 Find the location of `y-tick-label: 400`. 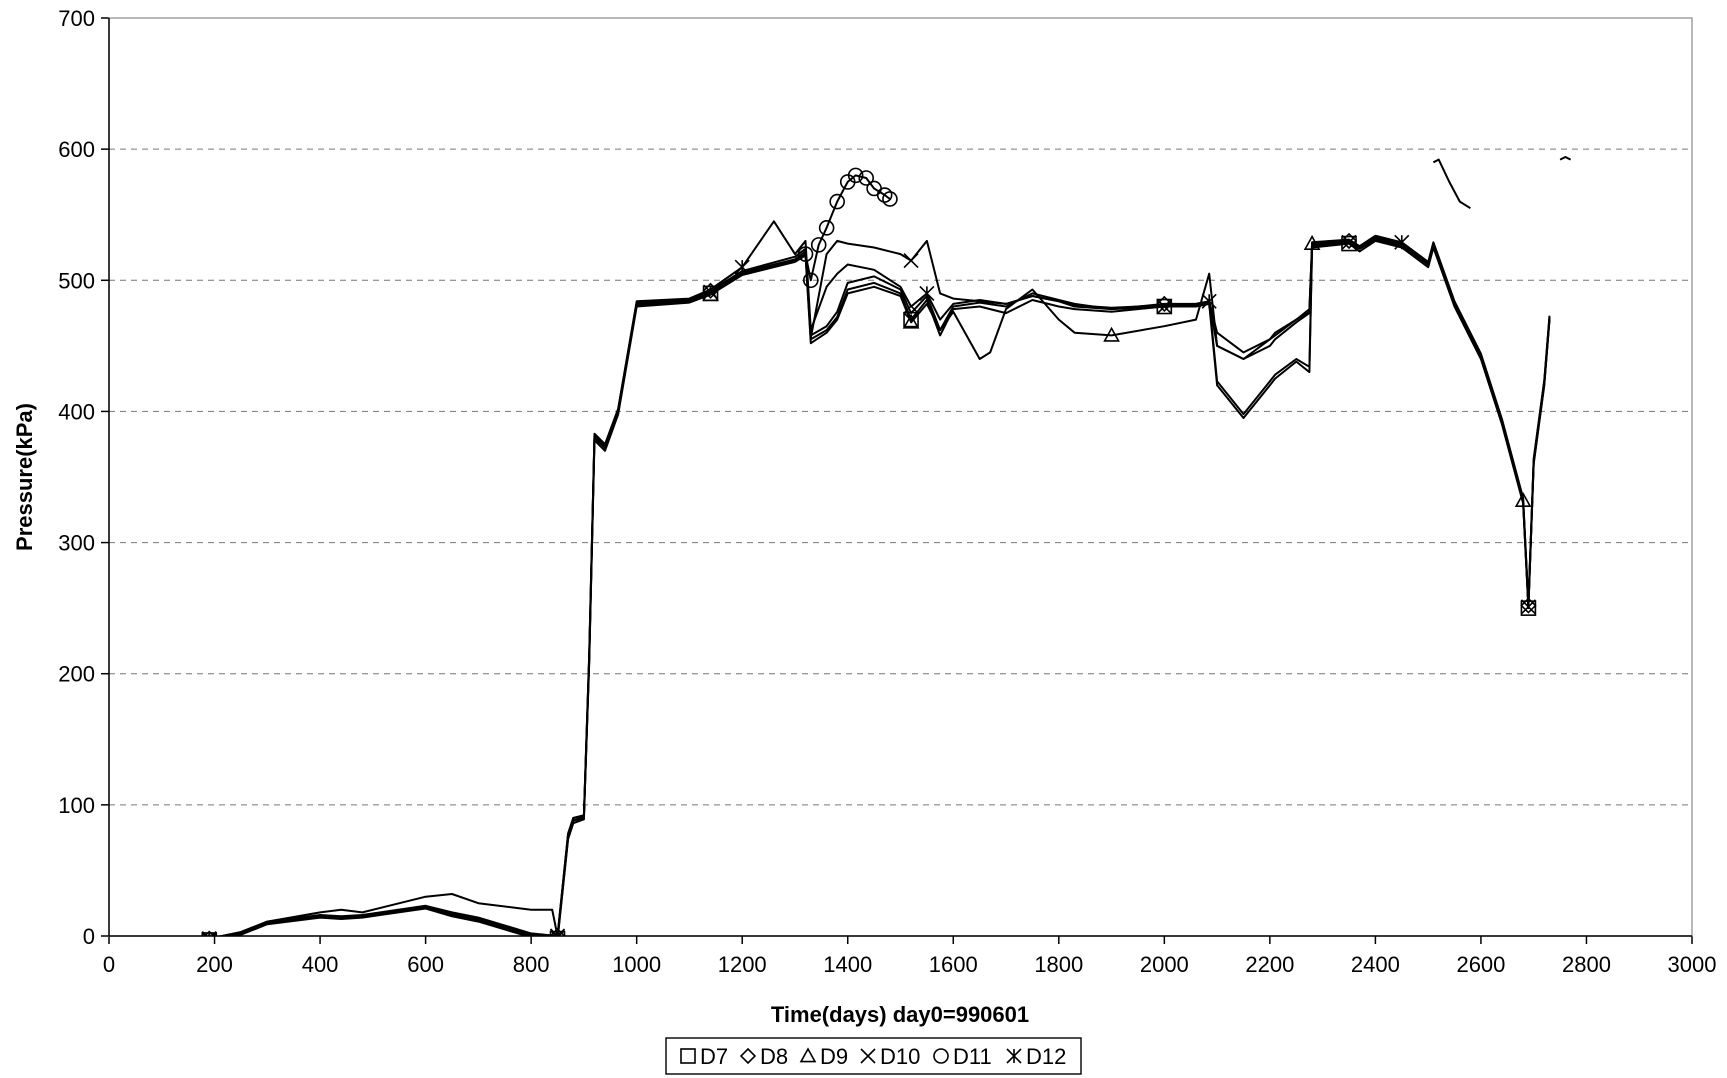

y-tick-label: 400 is located at coordinates (76, 411).